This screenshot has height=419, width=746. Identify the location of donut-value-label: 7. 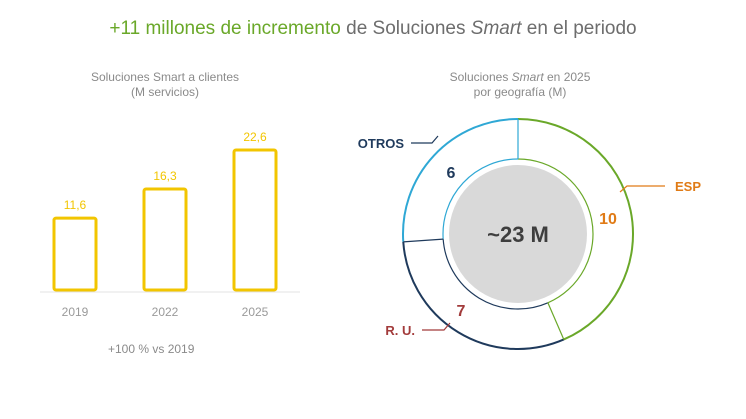
(461, 311).